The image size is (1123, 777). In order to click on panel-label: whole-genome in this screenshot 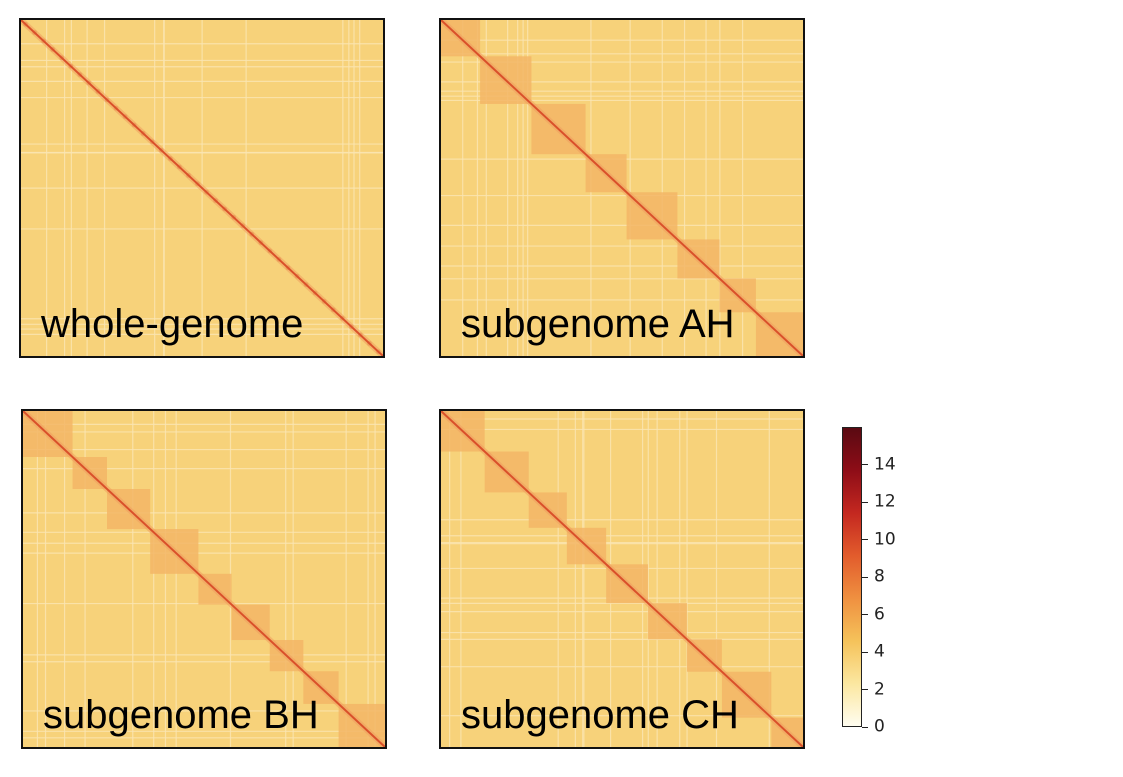, I will do `click(172, 324)`.